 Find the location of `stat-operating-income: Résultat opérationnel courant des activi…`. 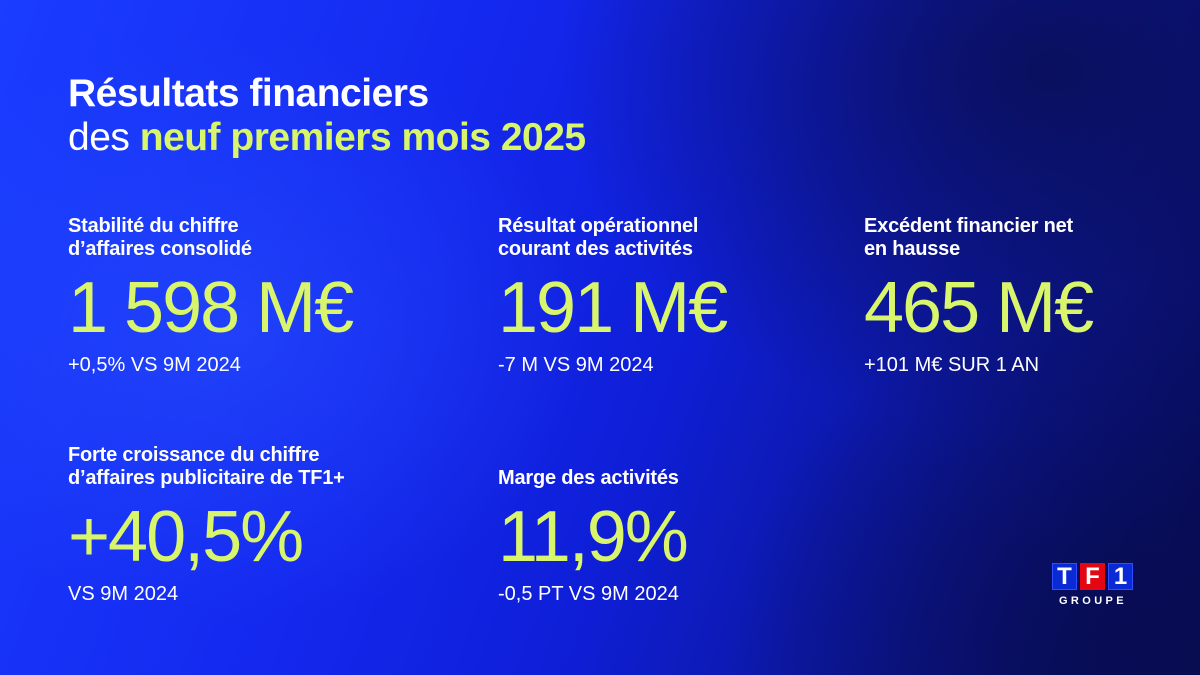

stat-operating-income: Résultat opérationnel courant des activi… is located at coordinates (688, 296).